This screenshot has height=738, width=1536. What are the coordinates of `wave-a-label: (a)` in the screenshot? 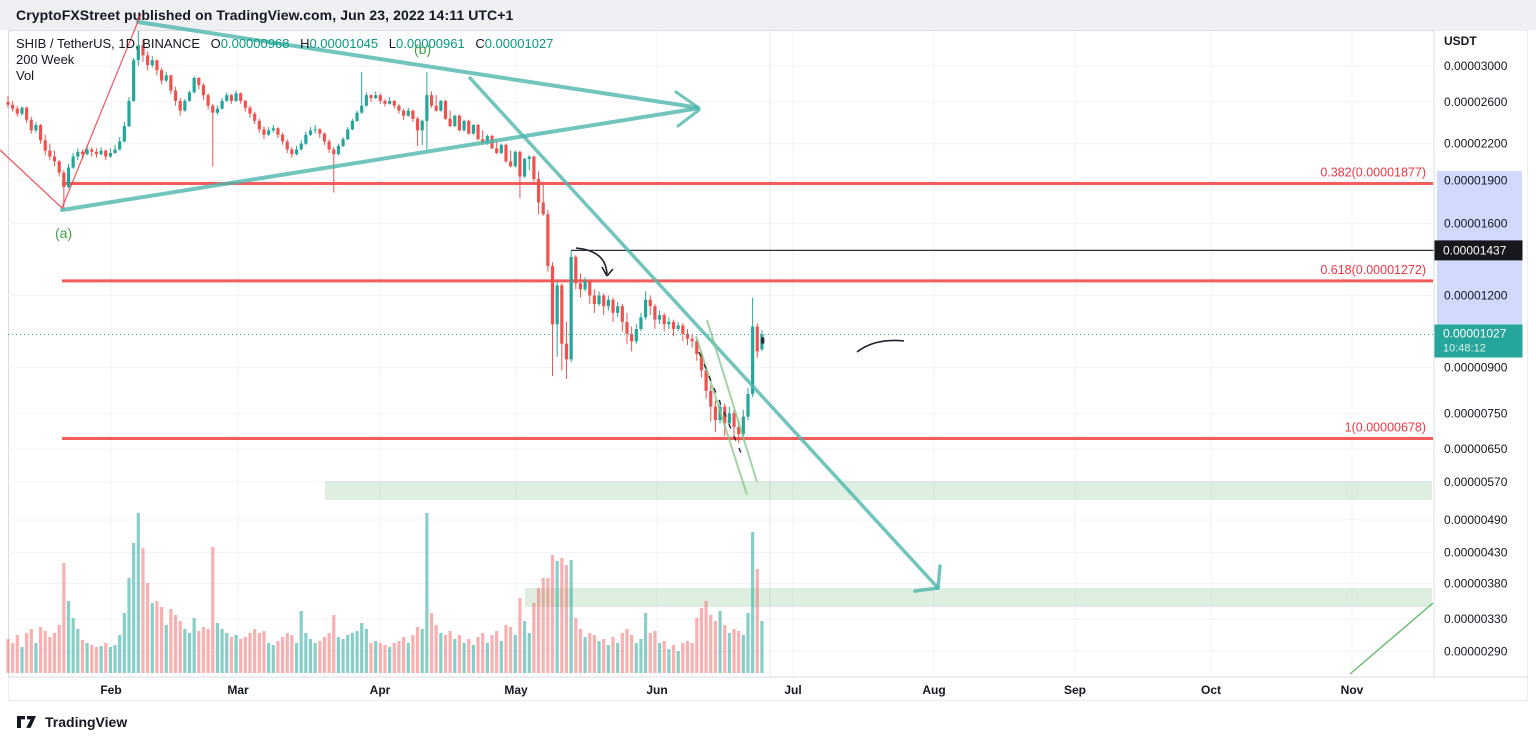 It's located at (63, 233).